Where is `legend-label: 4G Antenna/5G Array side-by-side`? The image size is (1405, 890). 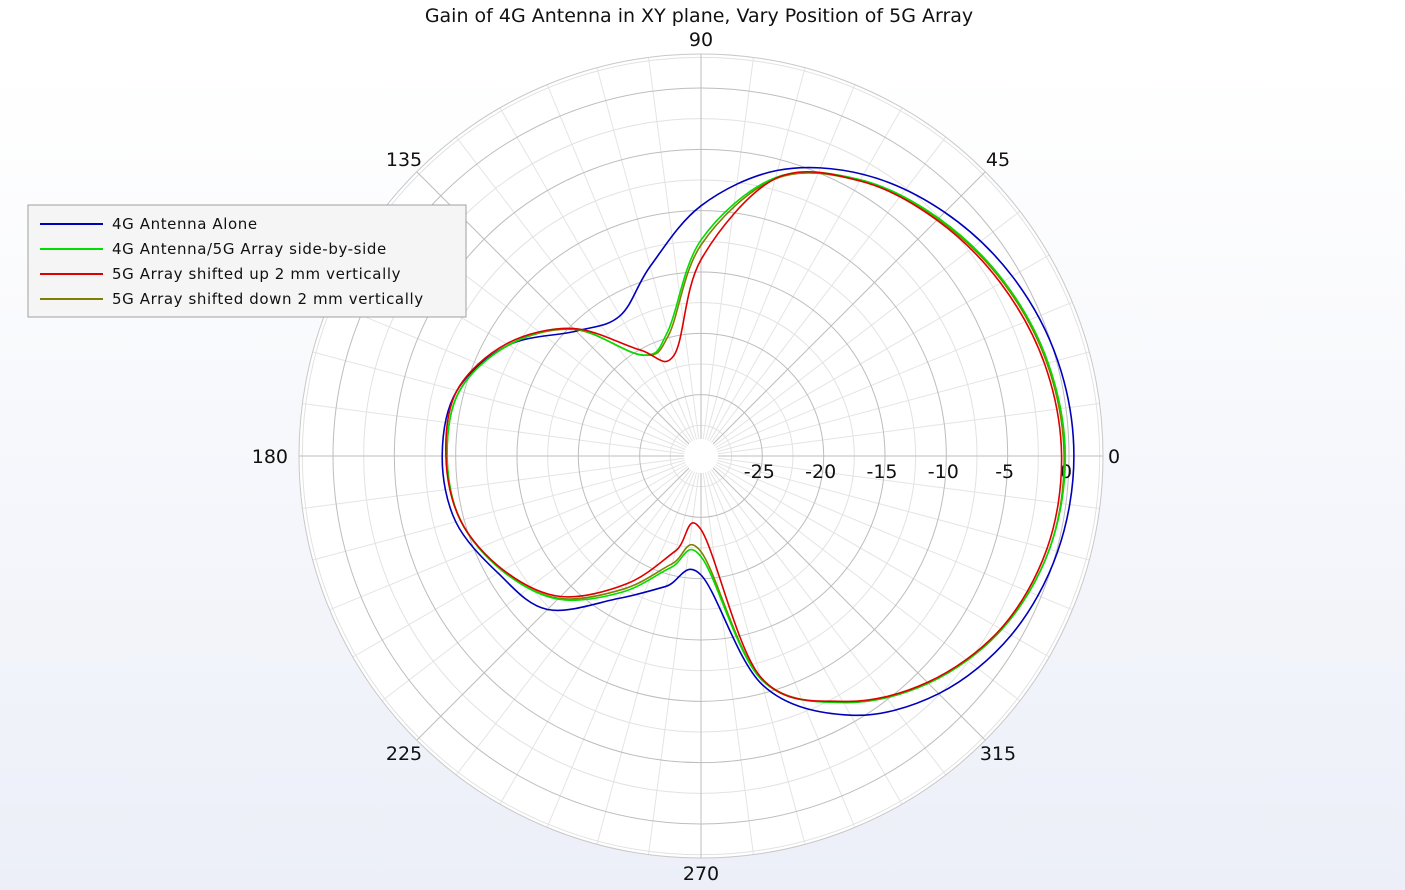
legend-label: 4G Antenna/5G Array side-by-side is located at coordinates (249, 249).